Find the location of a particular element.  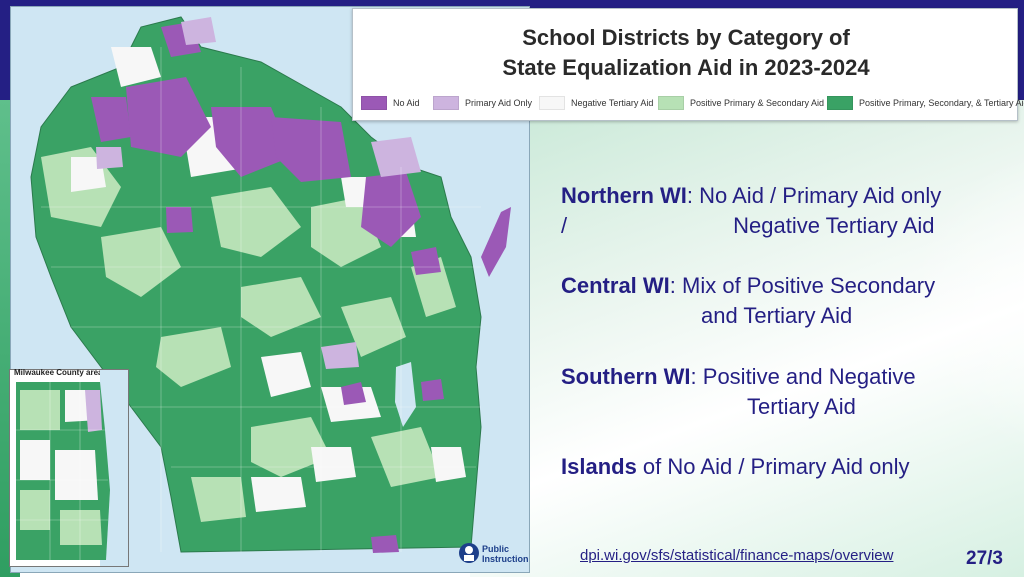

legend-item-positive-primary-secondary: Positive Primary & Secondary Aid is located at coordinates (741, 103).